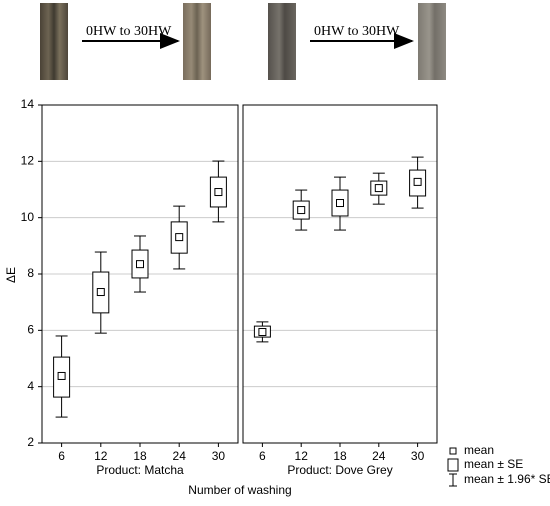 This screenshot has width=550, height=506. I want to click on y-tick-label: 4, so click(30, 386).